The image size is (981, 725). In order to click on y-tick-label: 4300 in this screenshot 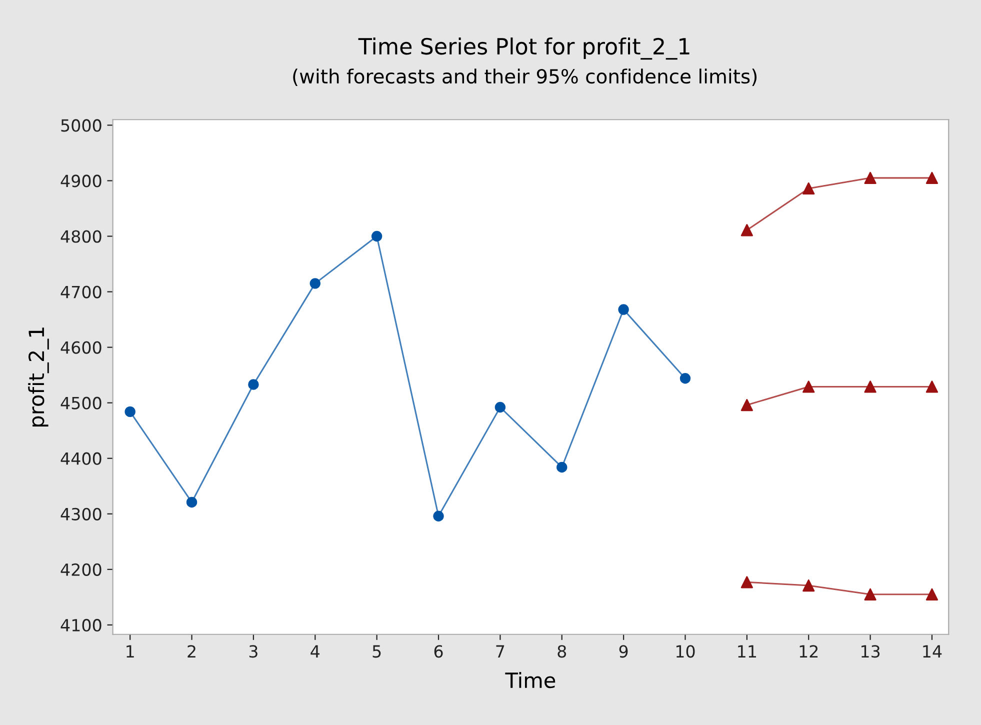, I will do `click(81, 514)`.